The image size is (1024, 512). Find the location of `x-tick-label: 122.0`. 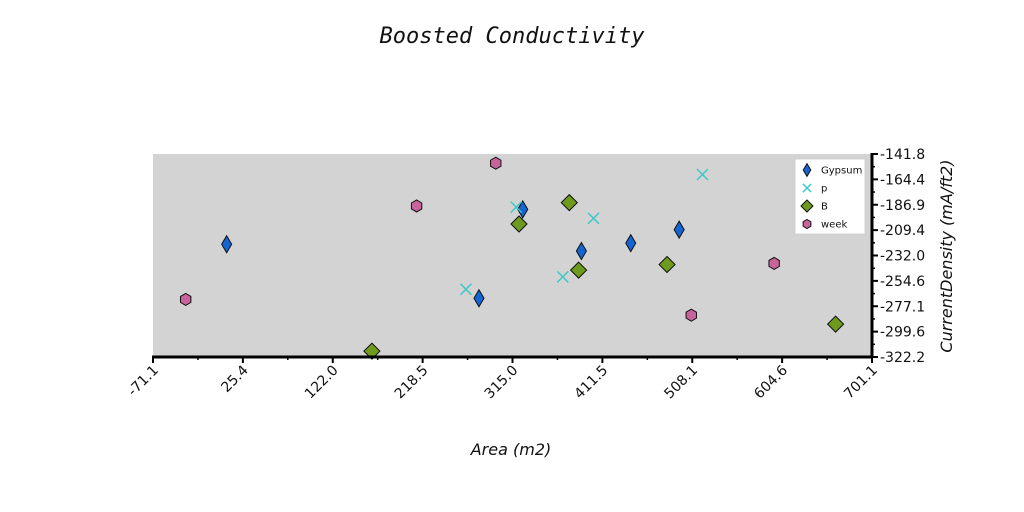

x-tick-label: 122.0 is located at coordinates (322, 383).